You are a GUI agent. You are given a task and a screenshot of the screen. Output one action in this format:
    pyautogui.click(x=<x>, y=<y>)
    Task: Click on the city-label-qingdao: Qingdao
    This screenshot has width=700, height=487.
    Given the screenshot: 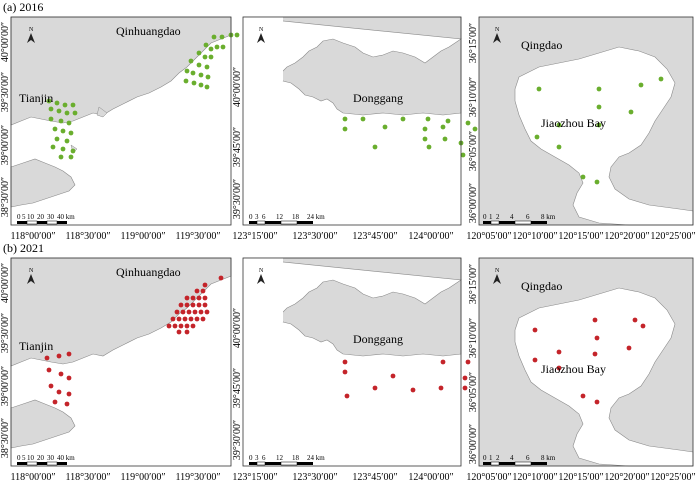 What is the action you would take?
    pyautogui.click(x=541, y=45)
    